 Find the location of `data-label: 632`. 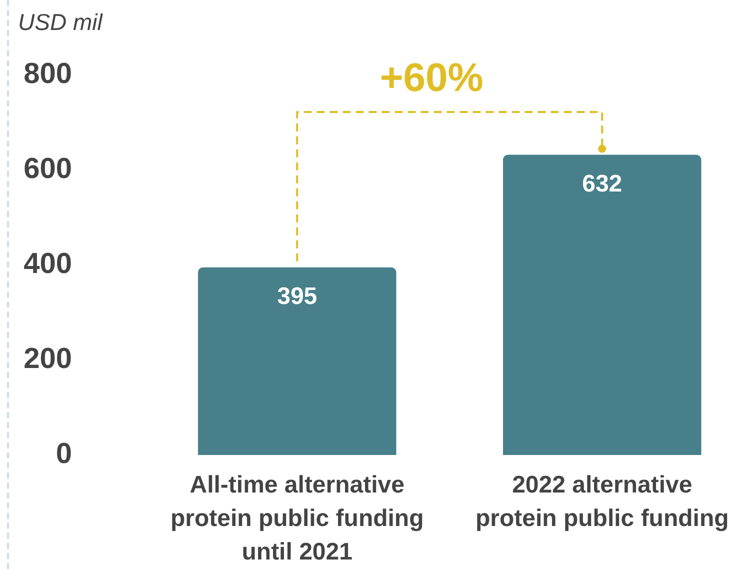

data-label: 632 is located at coordinates (602, 184).